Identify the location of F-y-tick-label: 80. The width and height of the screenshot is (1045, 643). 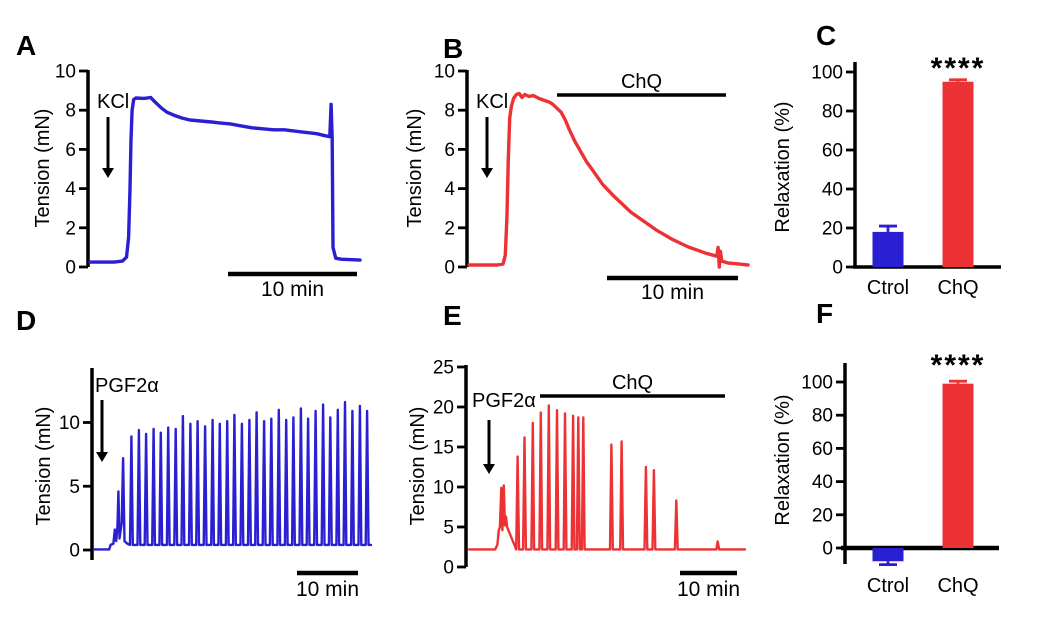
(822, 416).